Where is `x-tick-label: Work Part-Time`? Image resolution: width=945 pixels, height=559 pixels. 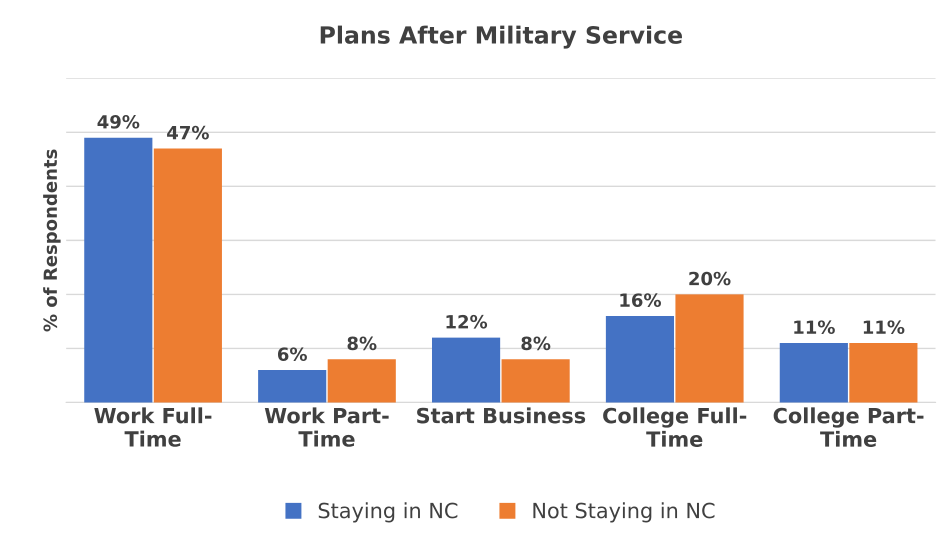 x-tick-label: Work Part-Time is located at coordinates (326, 427).